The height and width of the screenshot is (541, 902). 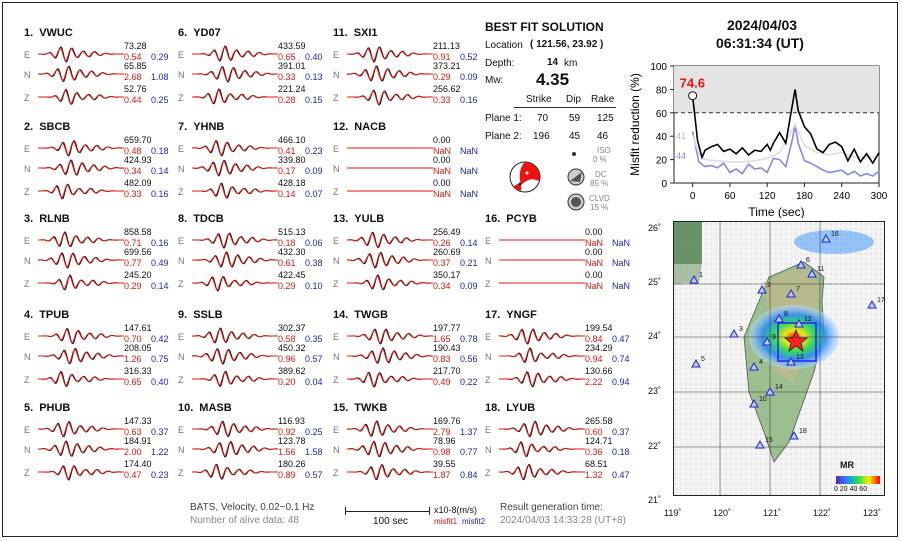 What do you see at coordinates (635, 124) in the screenshot?
I see `y-axis-label: Misfit reduction (%)` at bounding box center [635, 124].